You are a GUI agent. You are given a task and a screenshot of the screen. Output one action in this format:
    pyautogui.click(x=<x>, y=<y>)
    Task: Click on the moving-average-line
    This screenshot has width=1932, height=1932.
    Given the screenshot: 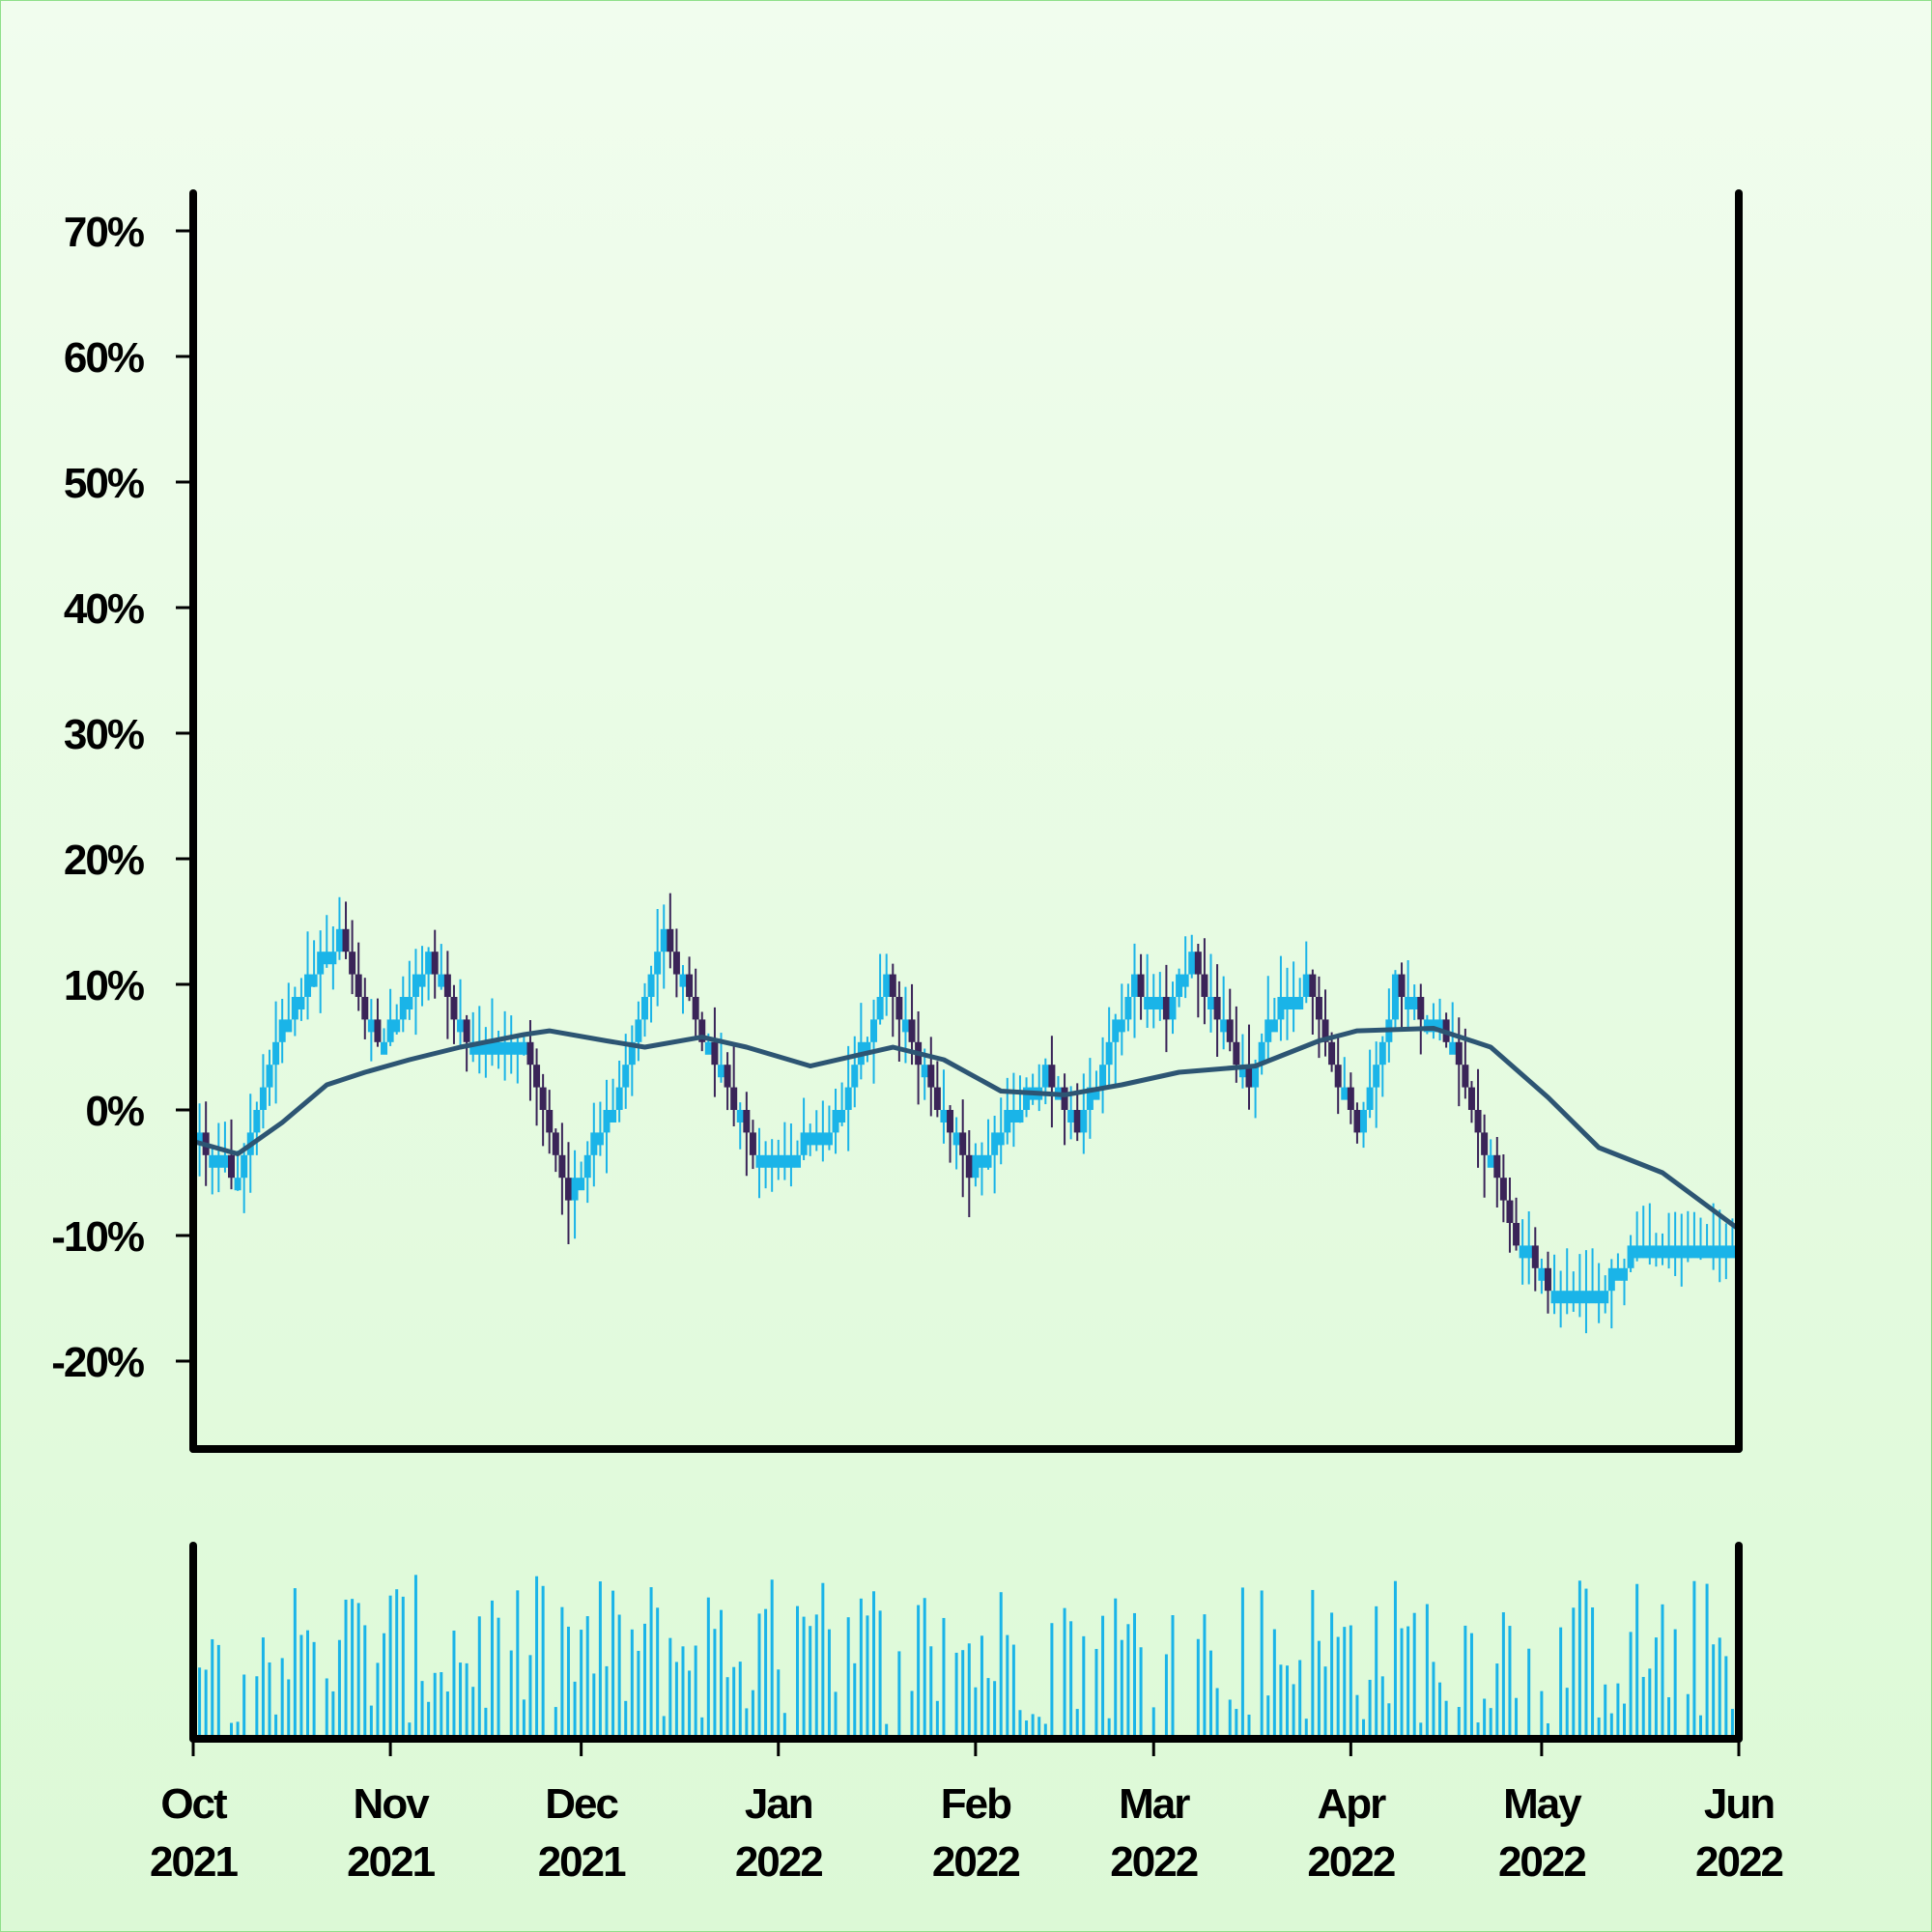 What is the action you would take?
    pyautogui.click(x=966, y=1129)
    